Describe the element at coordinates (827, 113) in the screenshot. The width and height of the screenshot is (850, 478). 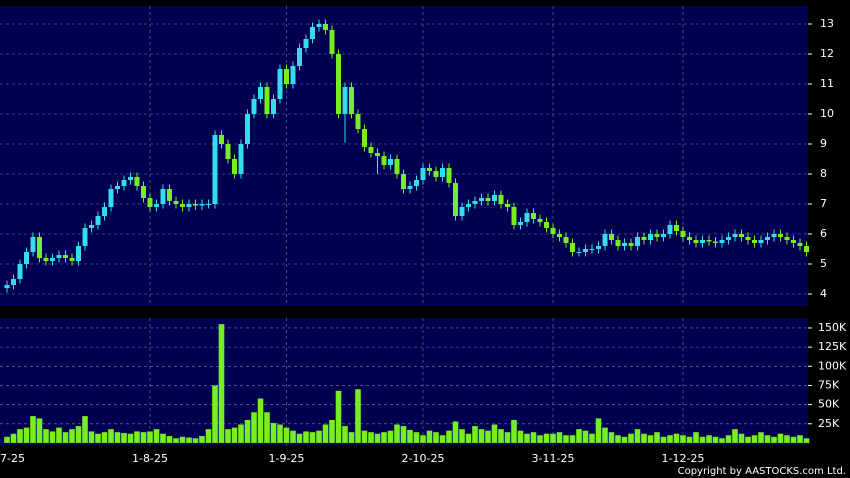
I see `y-tick-label: 10` at that location.